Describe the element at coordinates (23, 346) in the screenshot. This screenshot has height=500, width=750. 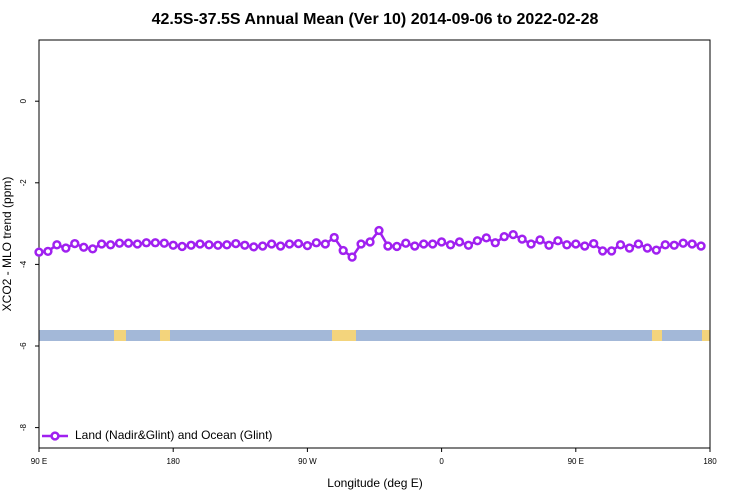
I see `y-tick-label: -6` at that location.